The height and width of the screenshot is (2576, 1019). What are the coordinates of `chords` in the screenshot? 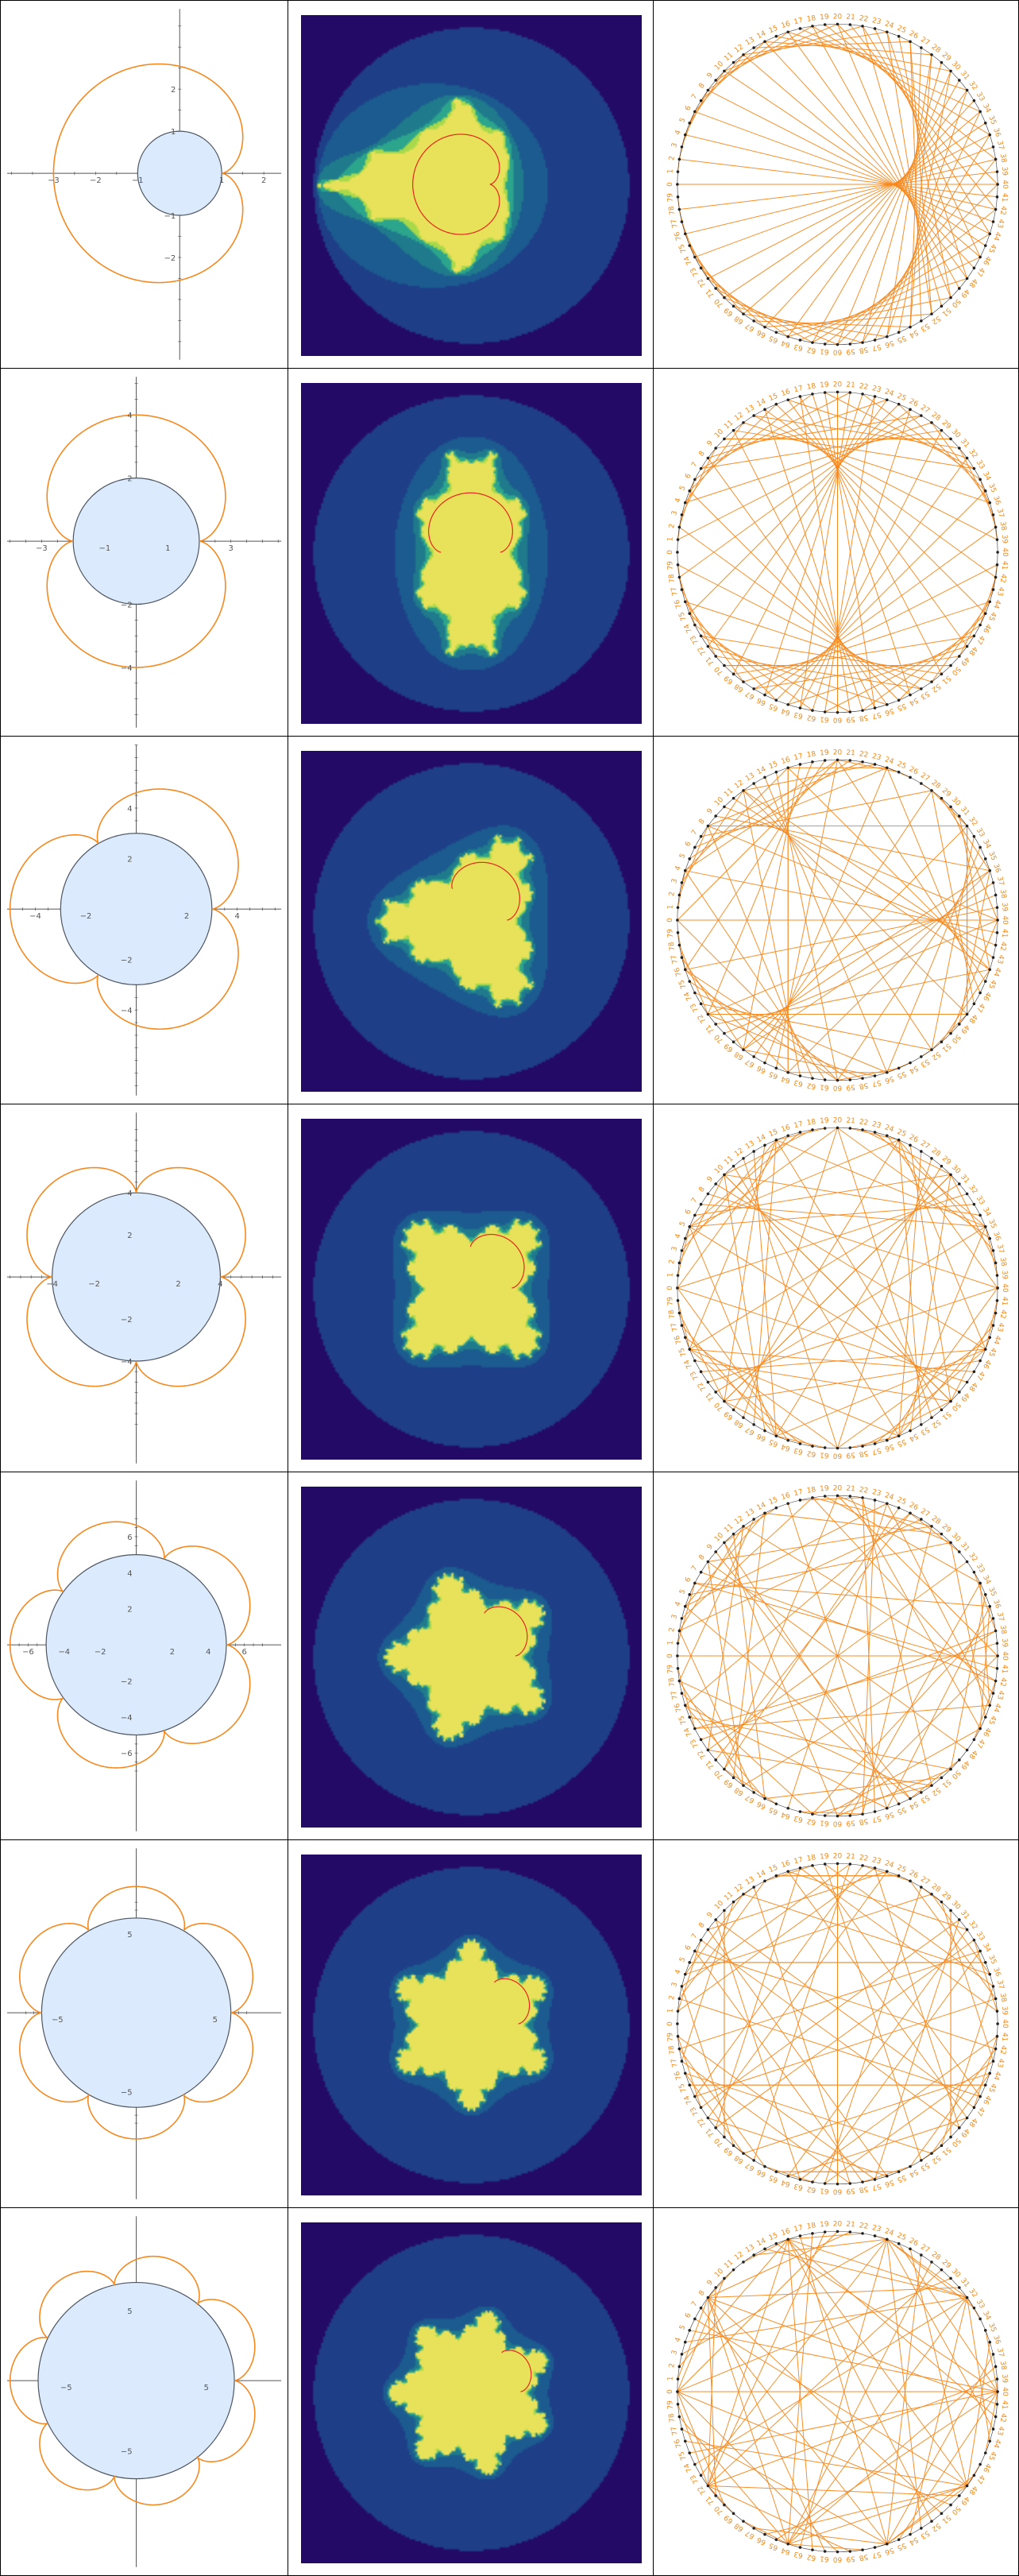 It's located at (837, 2391).